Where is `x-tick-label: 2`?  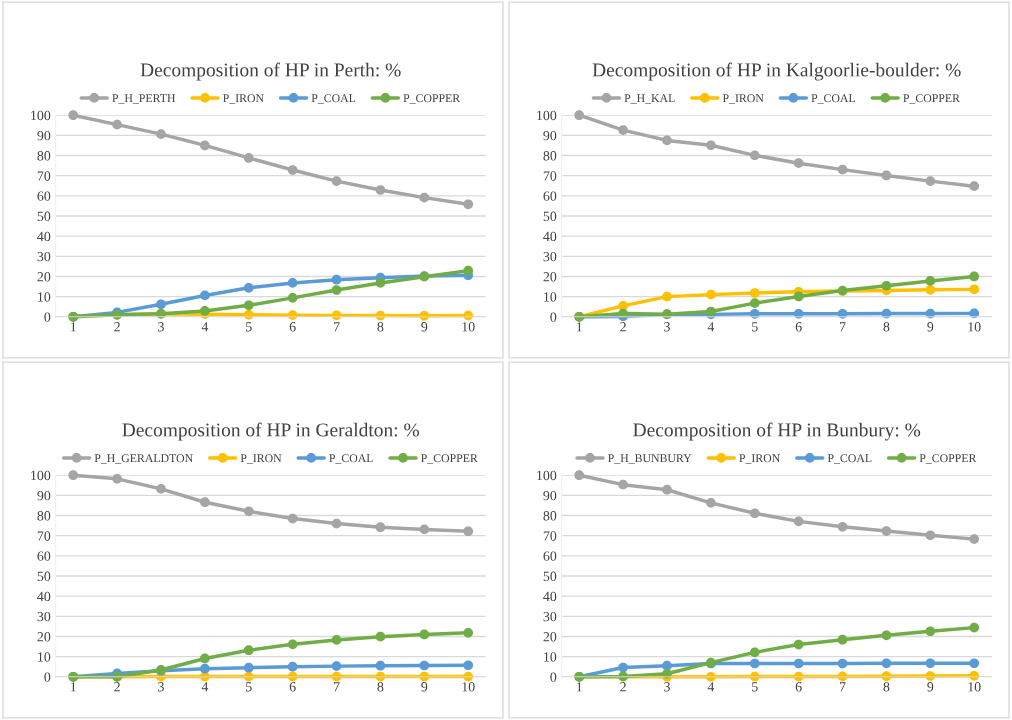 x-tick-label: 2 is located at coordinates (117, 327).